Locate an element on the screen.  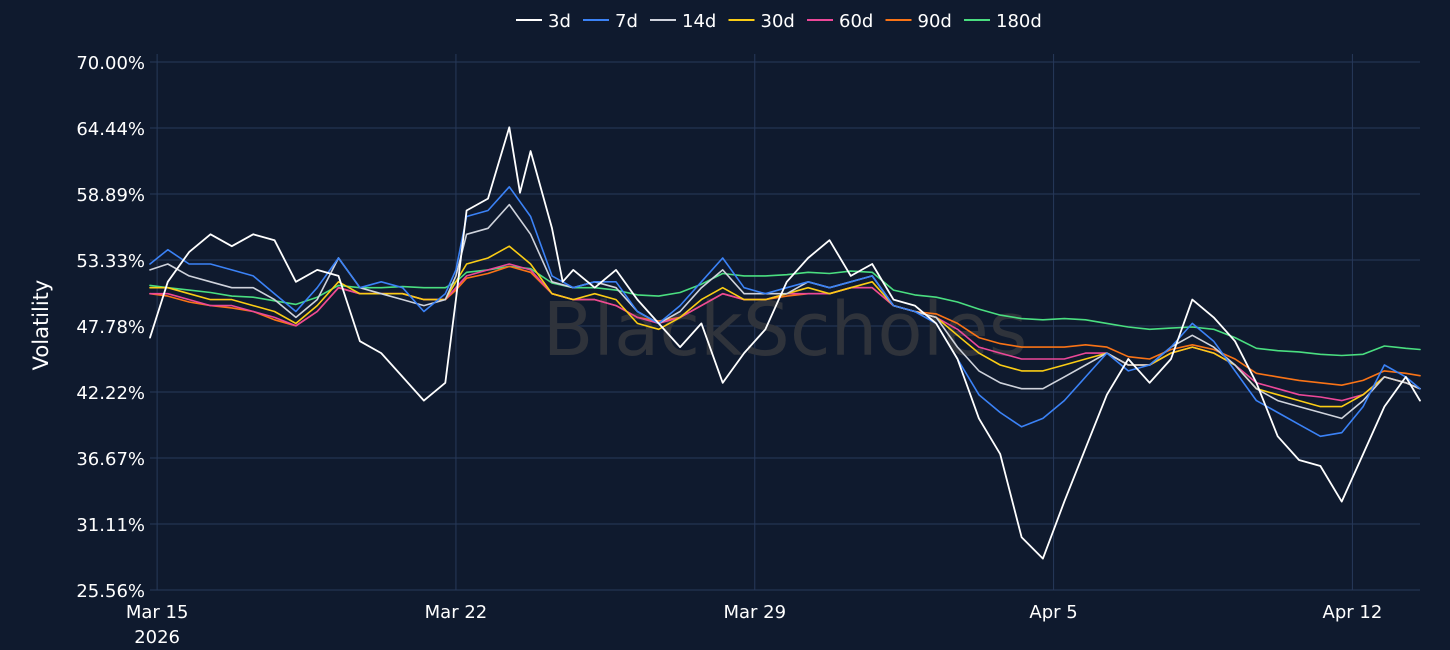
legend-label: 3d is located at coordinates (559, 21).